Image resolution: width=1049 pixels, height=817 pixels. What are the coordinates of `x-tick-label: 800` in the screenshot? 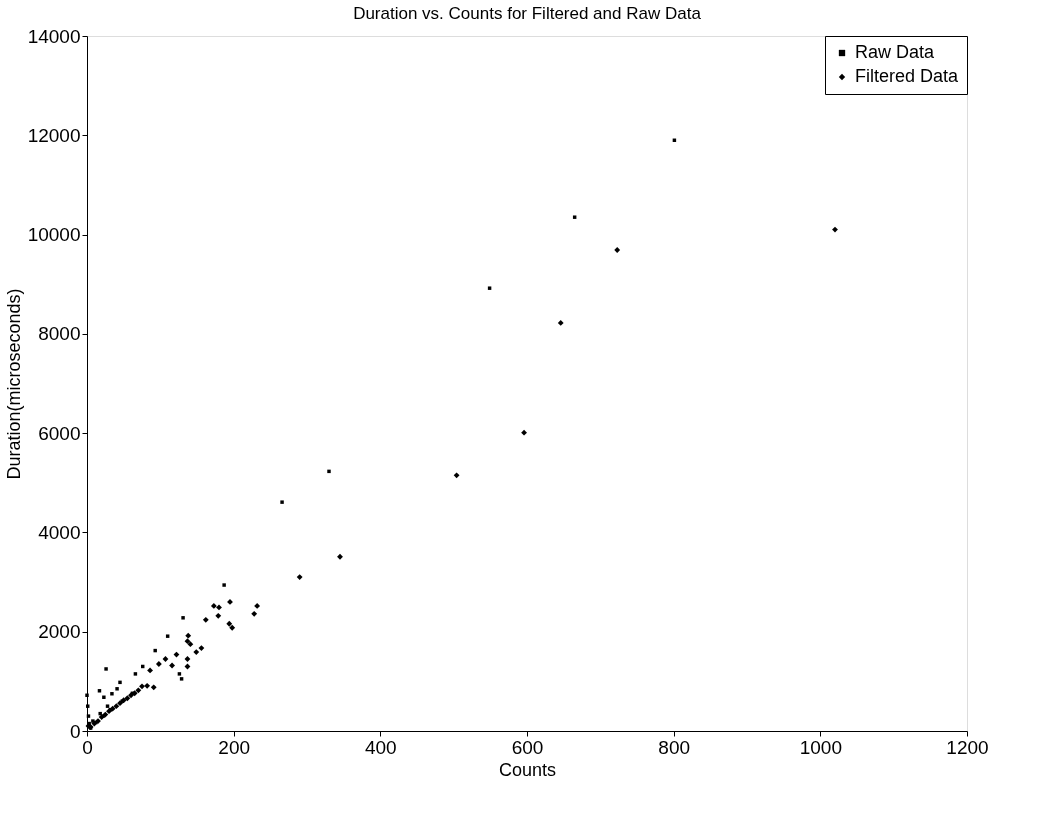 It's located at (674, 747).